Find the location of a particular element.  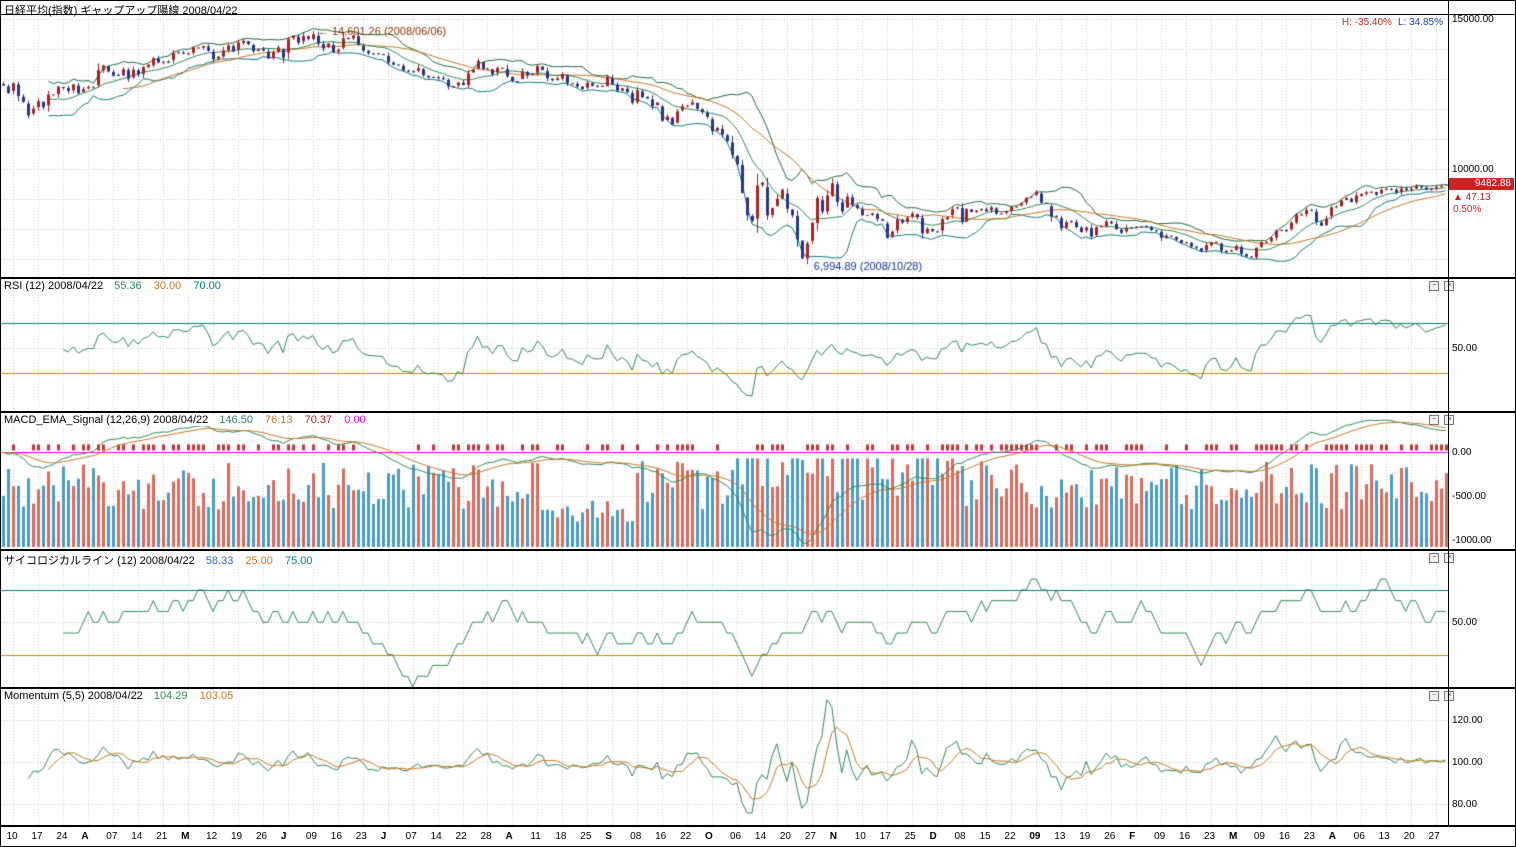

macd-legend-name: MACD_EMA_Signal (12,26,9) 2008/04/22 is located at coordinates (106, 420).